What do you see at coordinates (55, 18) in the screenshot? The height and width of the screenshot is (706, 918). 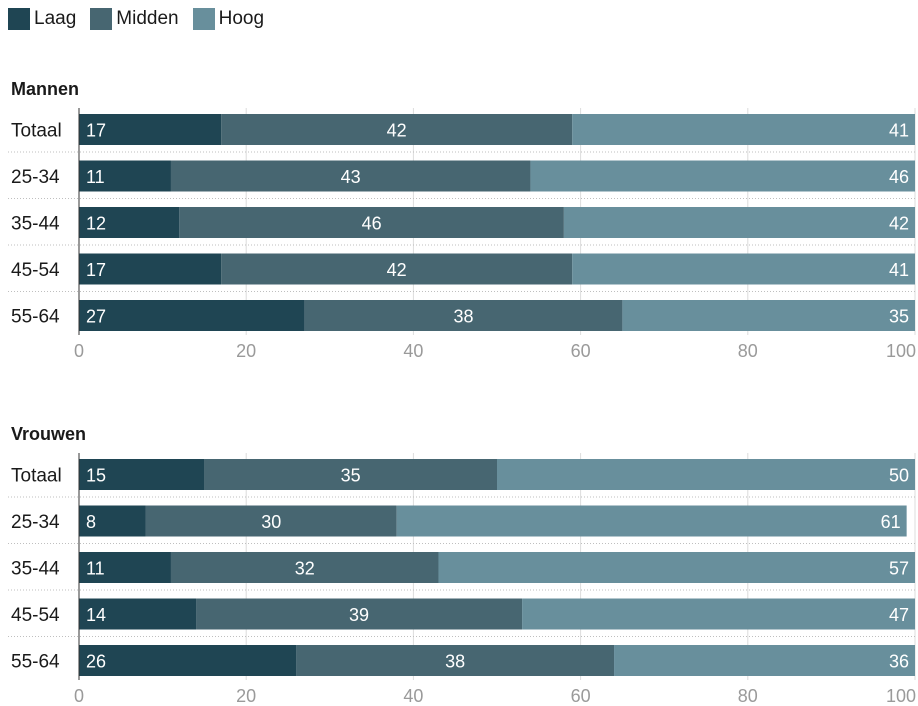 I see `legend-label-laag: Laag` at bounding box center [55, 18].